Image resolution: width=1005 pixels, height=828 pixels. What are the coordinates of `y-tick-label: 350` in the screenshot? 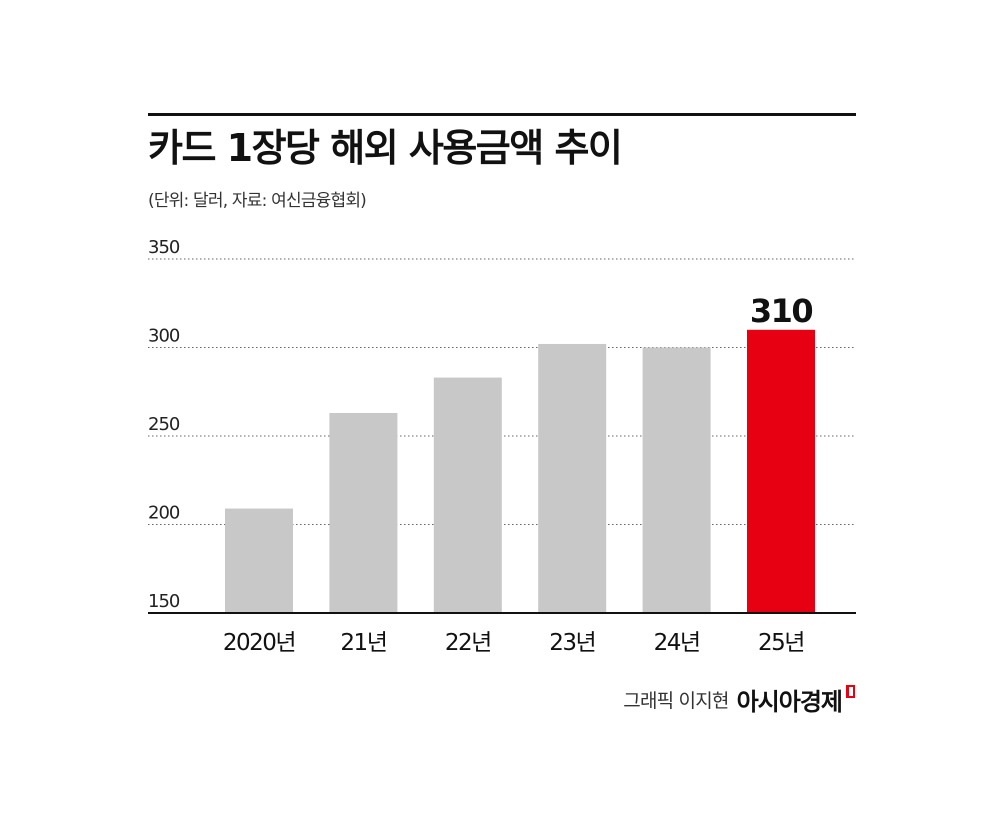 It's located at (164, 247).